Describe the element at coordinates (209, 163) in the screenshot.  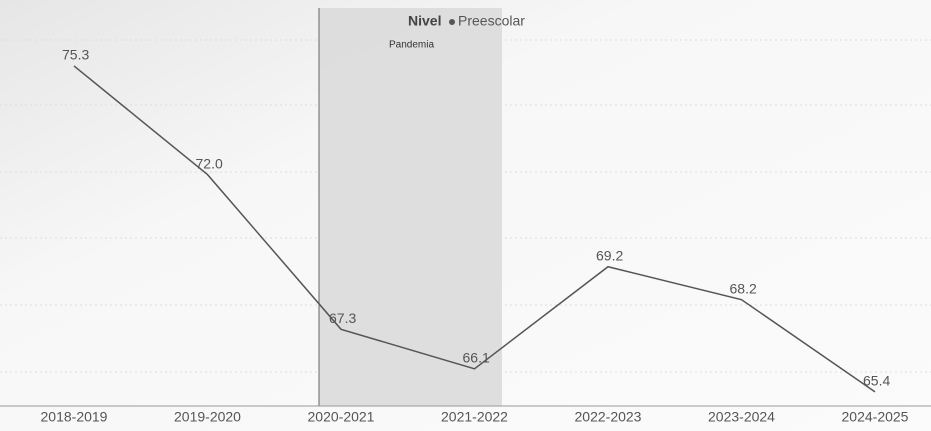
I see `data-label: 72.0` at that location.